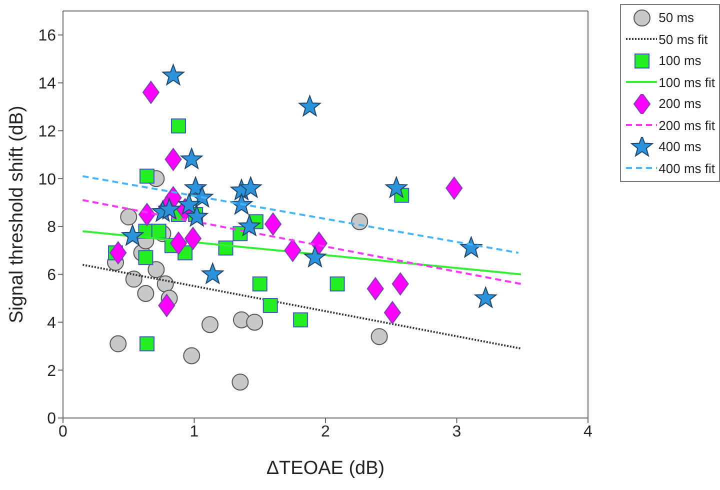 The height and width of the screenshot is (490, 720). Describe the element at coordinates (51, 419) in the screenshot. I see `y-tick-label: 0` at that location.